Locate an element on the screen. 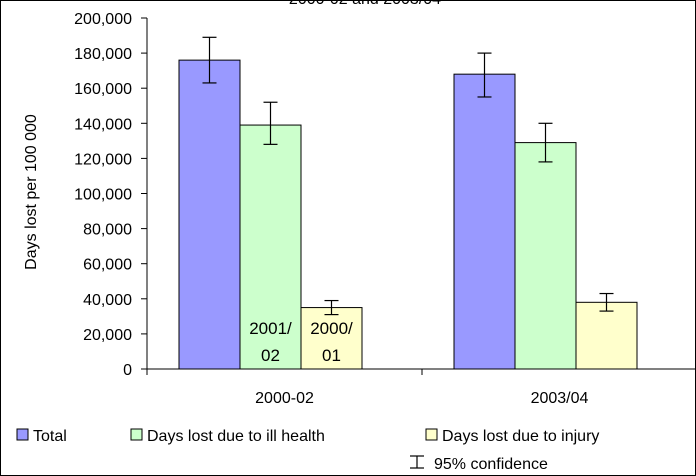  legend-label-days-lost-due-to-ill-health: Days lost due to ill health is located at coordinates (236, 436).